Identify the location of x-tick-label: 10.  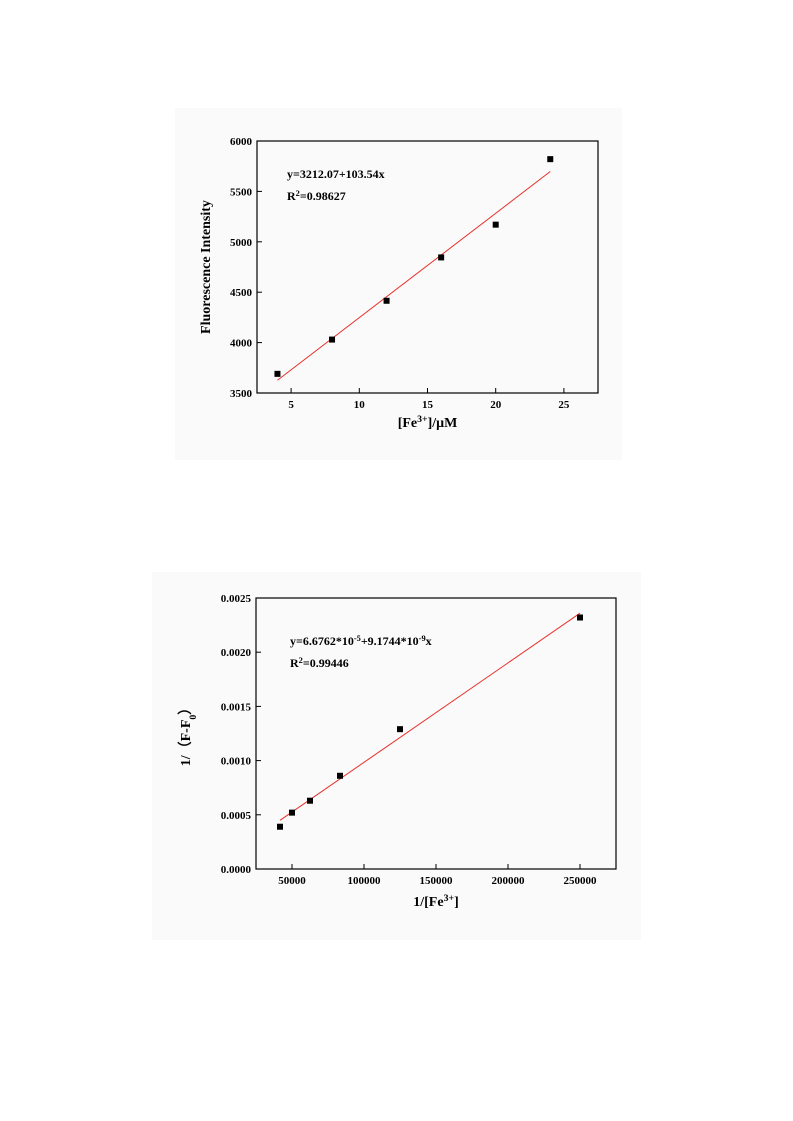
(360, 405).